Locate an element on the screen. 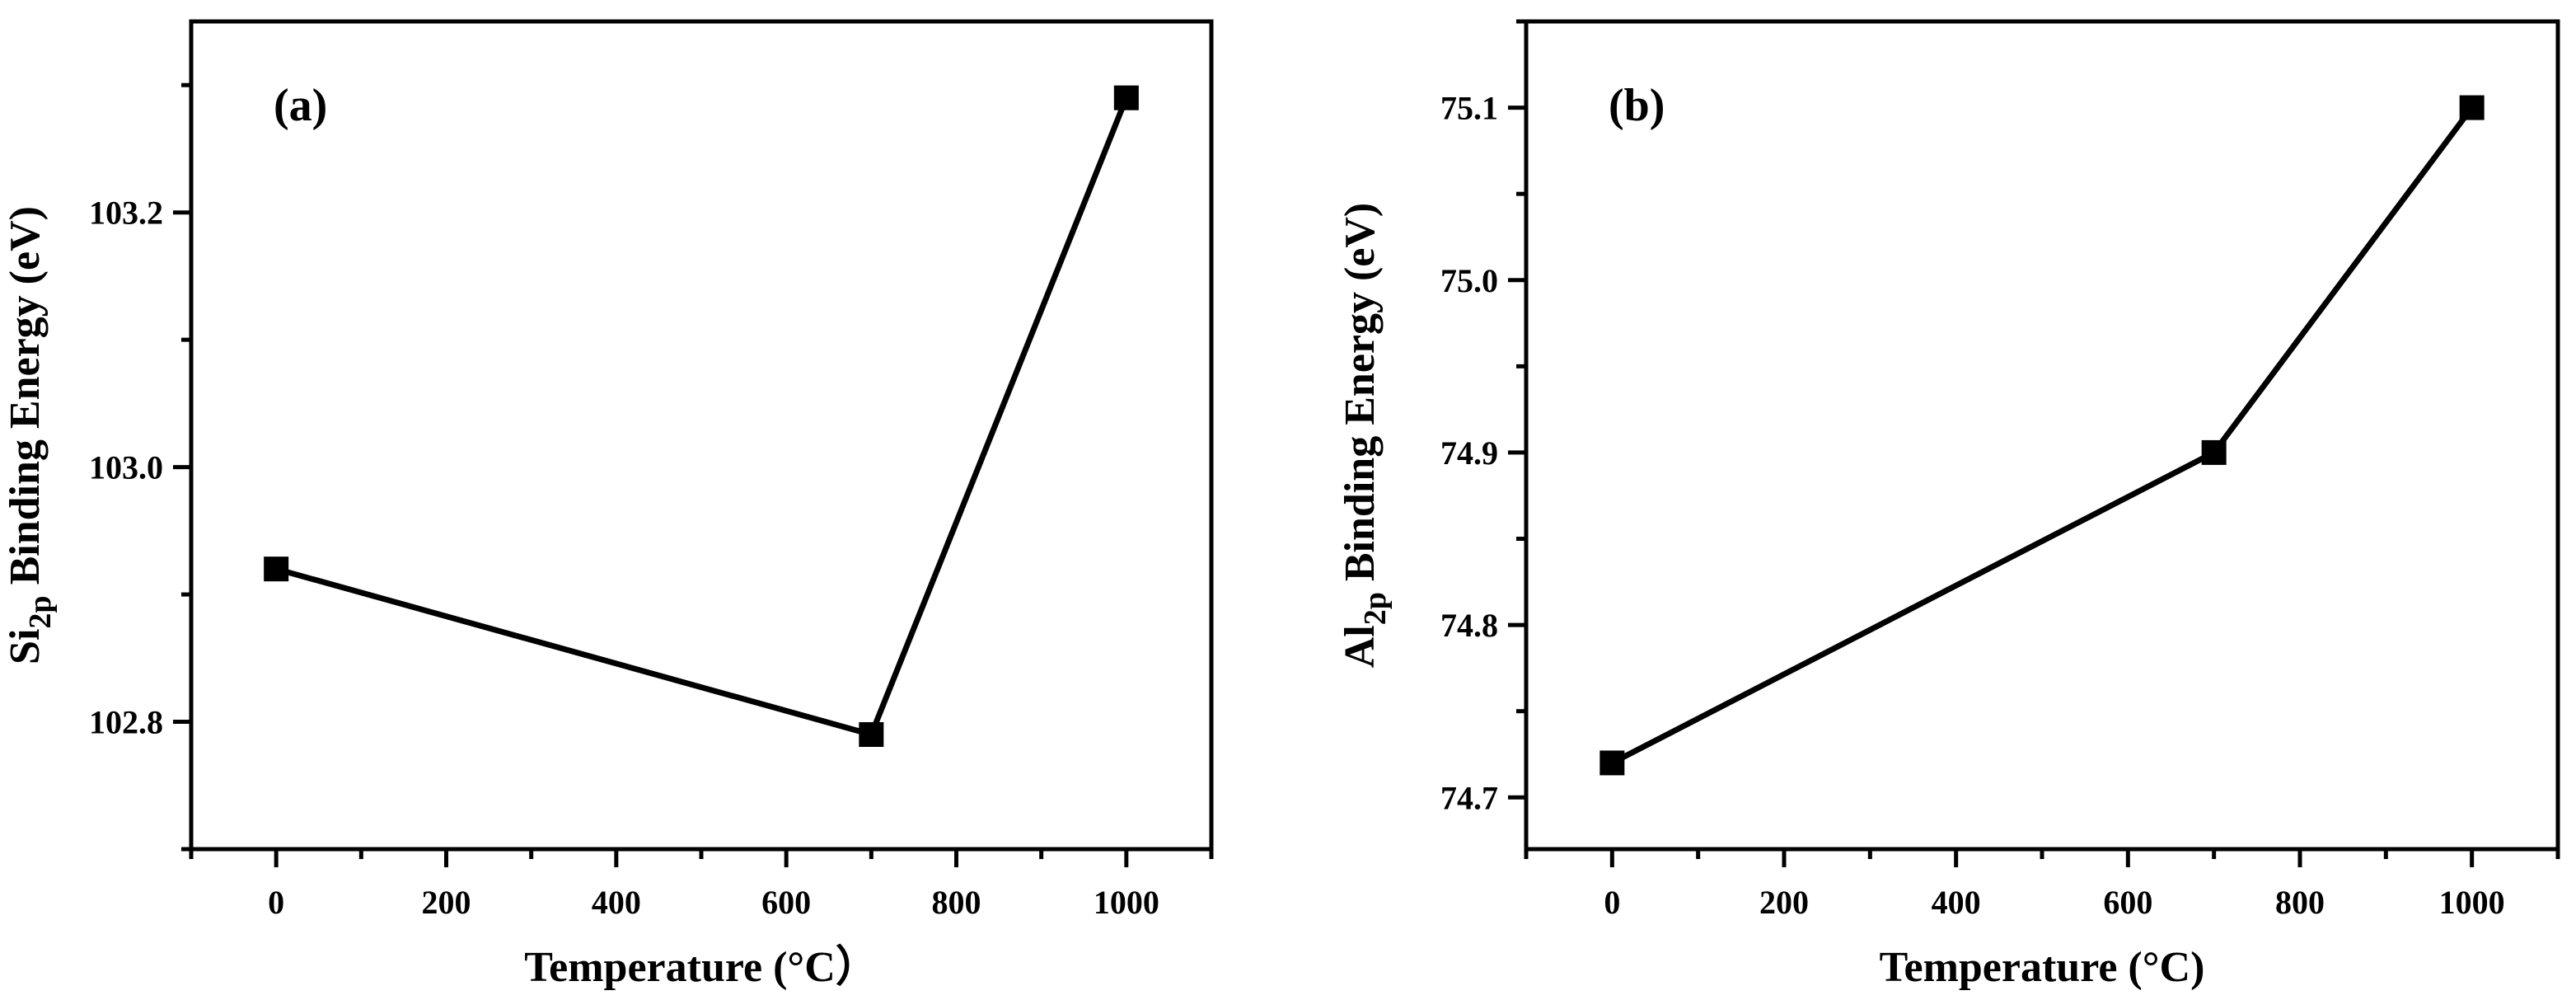  y-tick-label: 75.0 is located at coordinates (1469, 280).